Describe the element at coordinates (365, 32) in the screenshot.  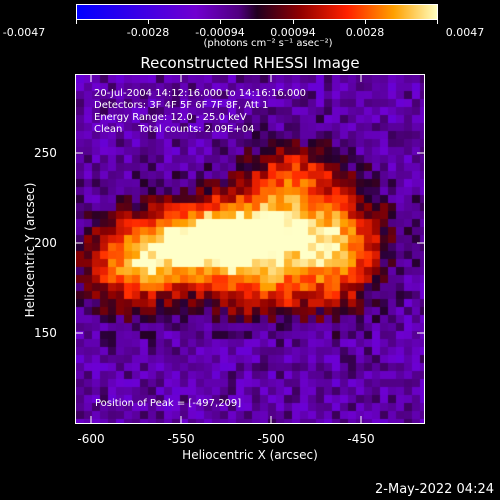
I see `colorbar-label: 0.0028` at that location.